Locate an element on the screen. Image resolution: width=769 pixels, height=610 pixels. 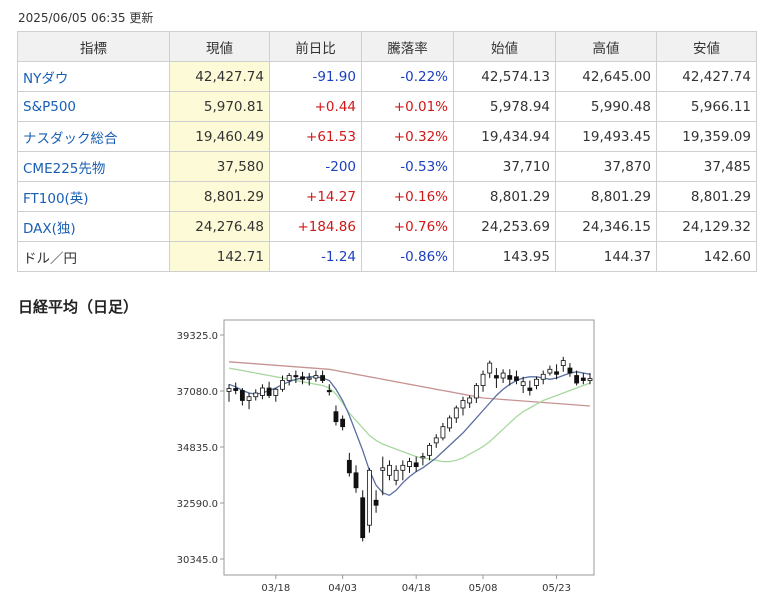
open-cell: 143.95 is located at coordinates (504, 256).